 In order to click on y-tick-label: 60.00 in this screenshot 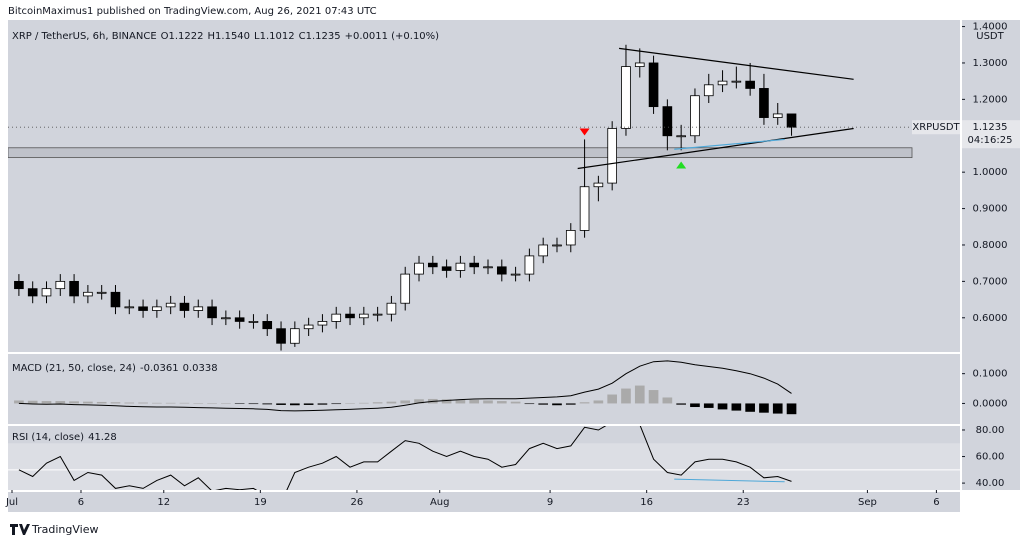, I will do `click(990, 457)`.